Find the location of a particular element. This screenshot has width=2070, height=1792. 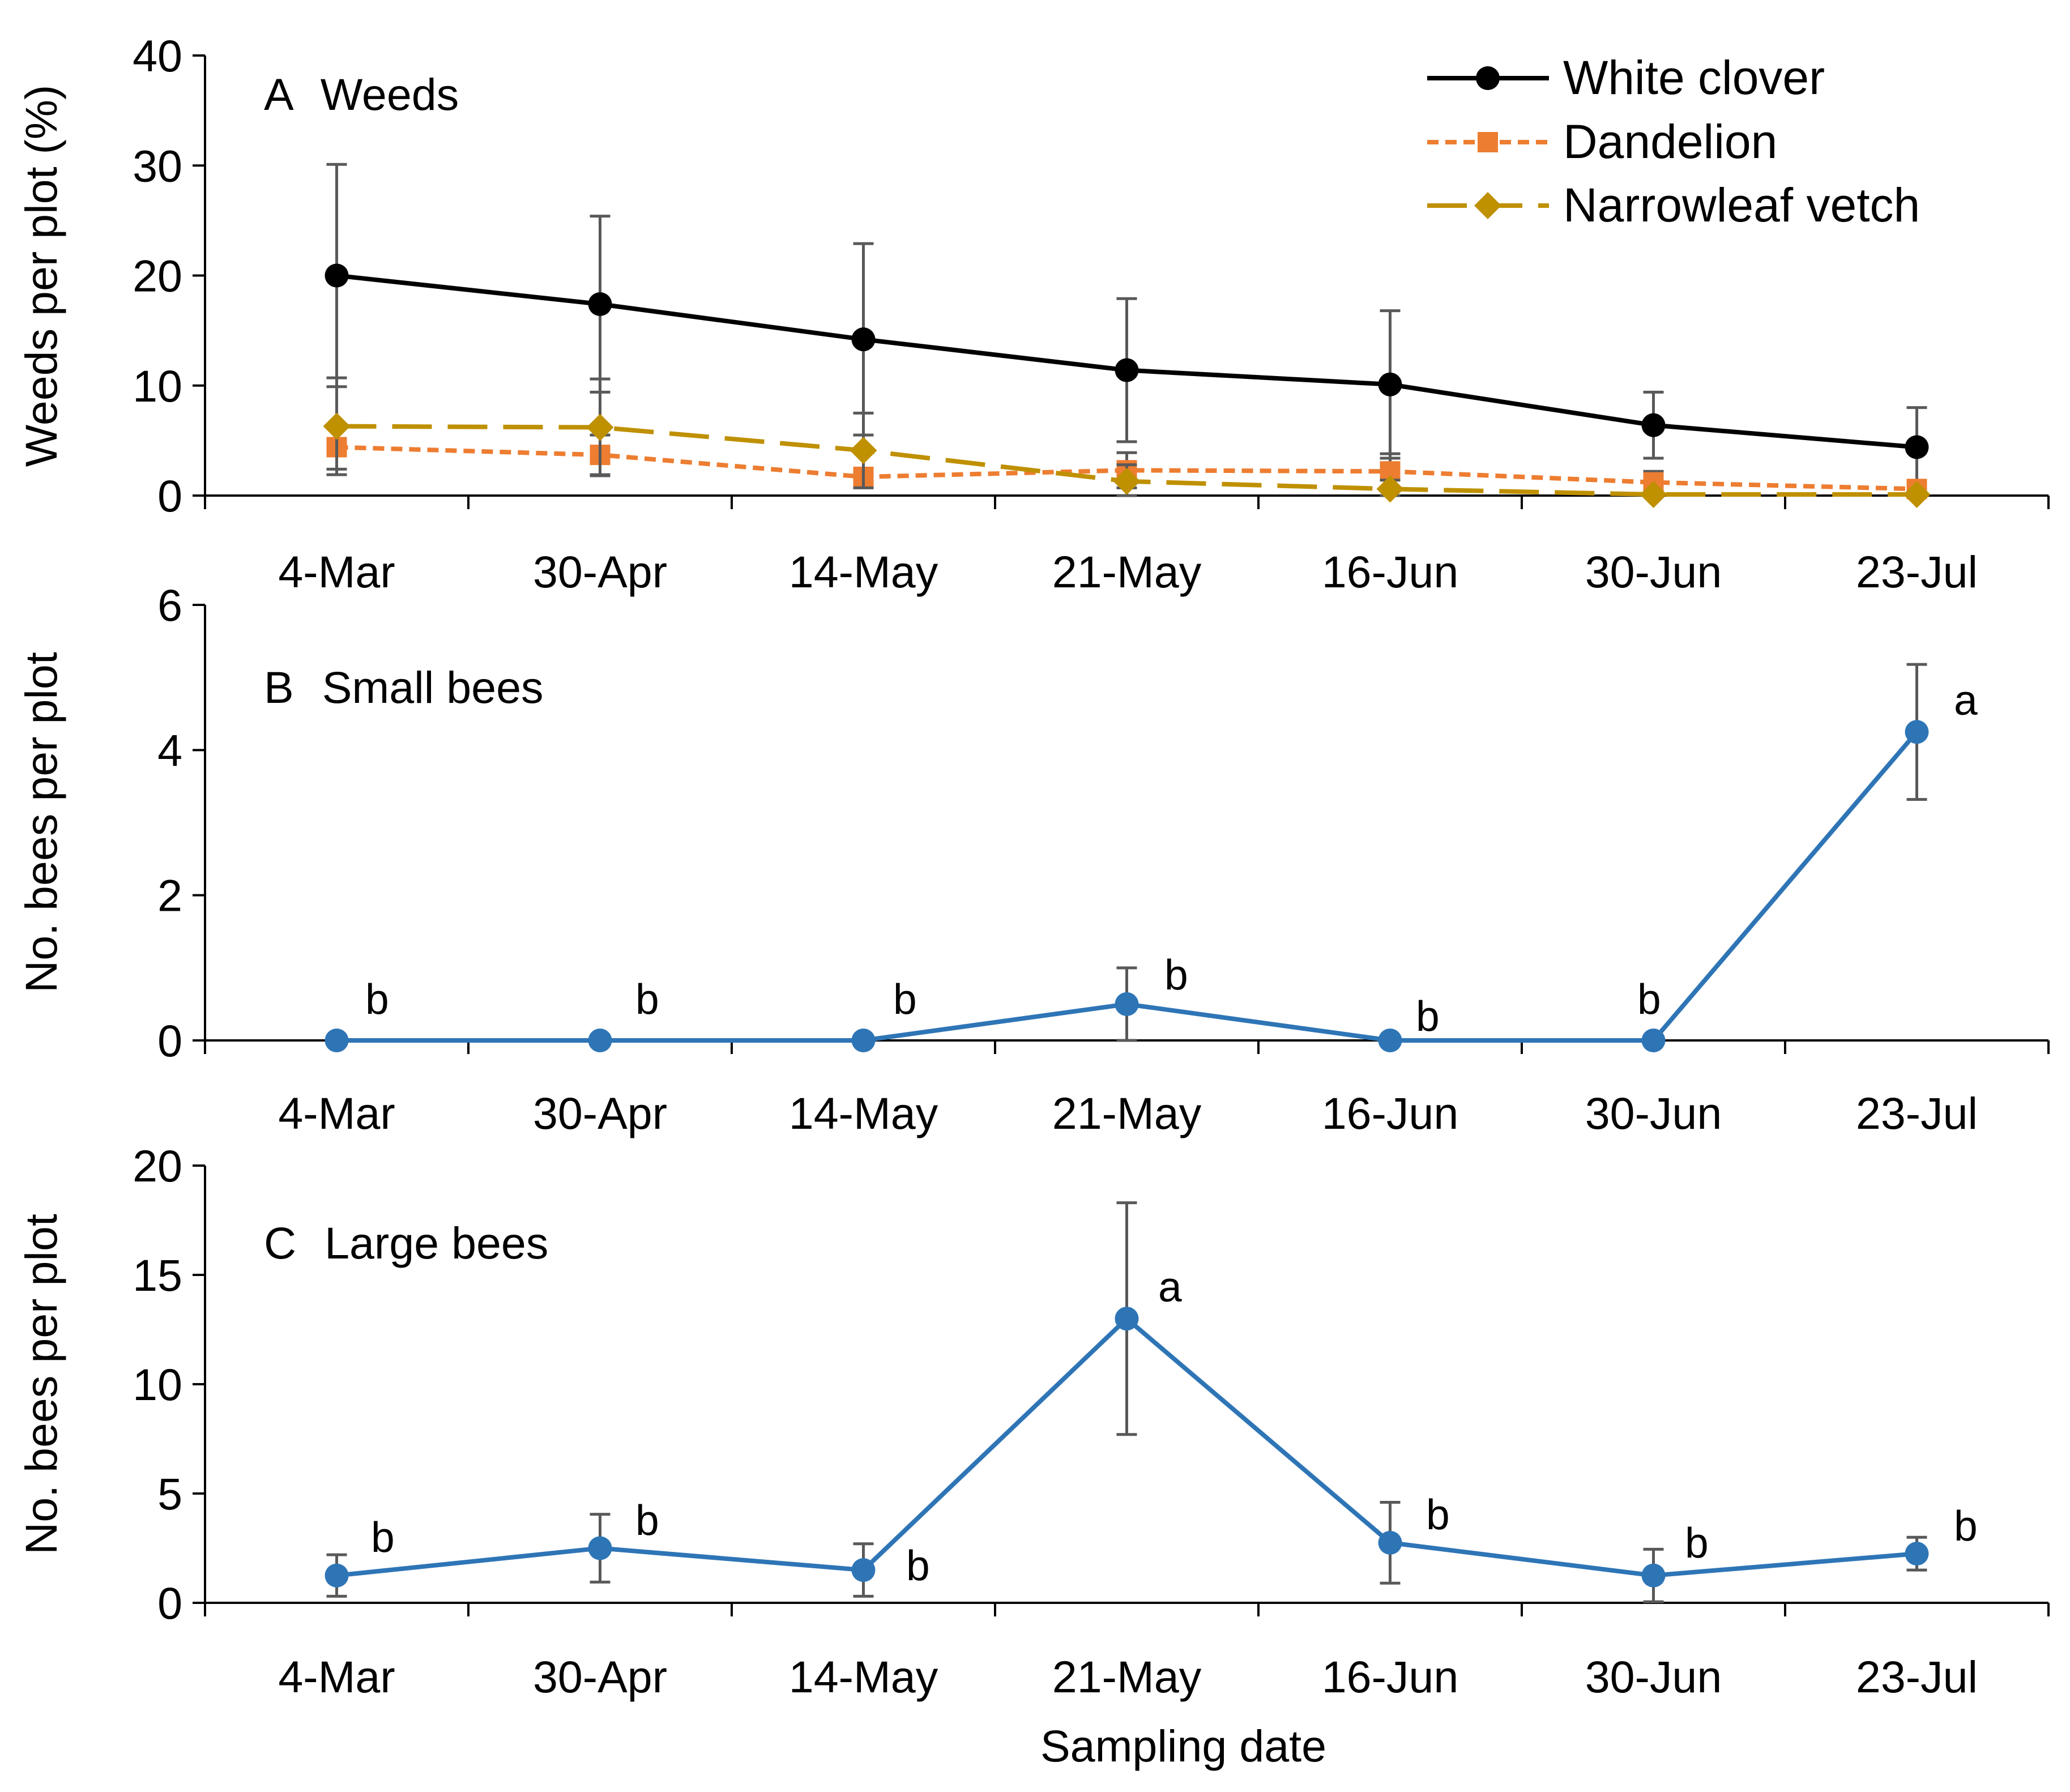

y-tick-label: 5 is located at coordinates (170, 1494).